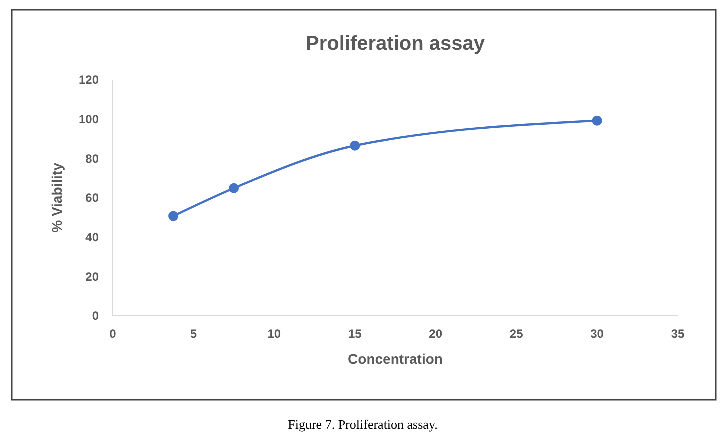 The image size is (726, 438). What do you see at coordinates (89, 80) in the screenshot?
I see `y-tick-label: 120` at bounding box center [89, 80].